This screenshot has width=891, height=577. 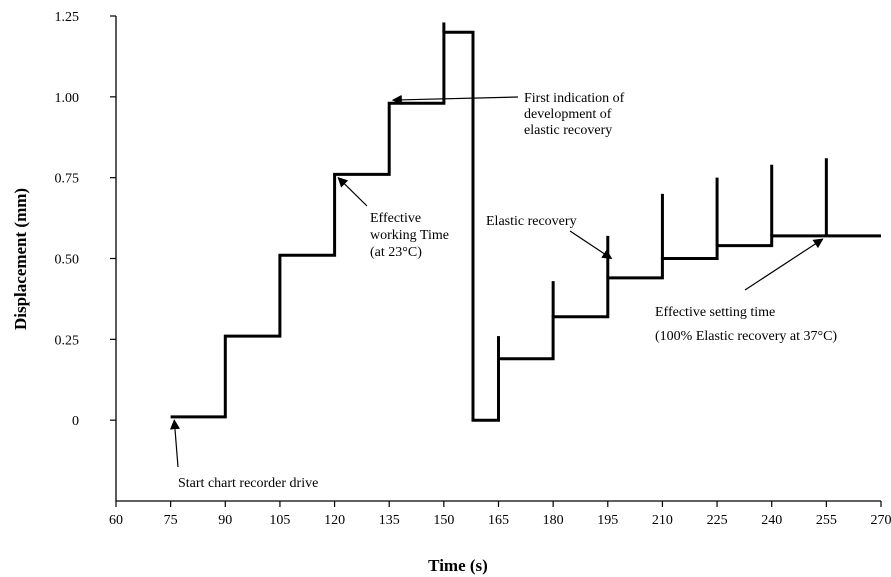 What do you see at coordinates (67, 98) in the screenshot?
I see `y-tick-label: 1.00` at bounding box center [67, 98].